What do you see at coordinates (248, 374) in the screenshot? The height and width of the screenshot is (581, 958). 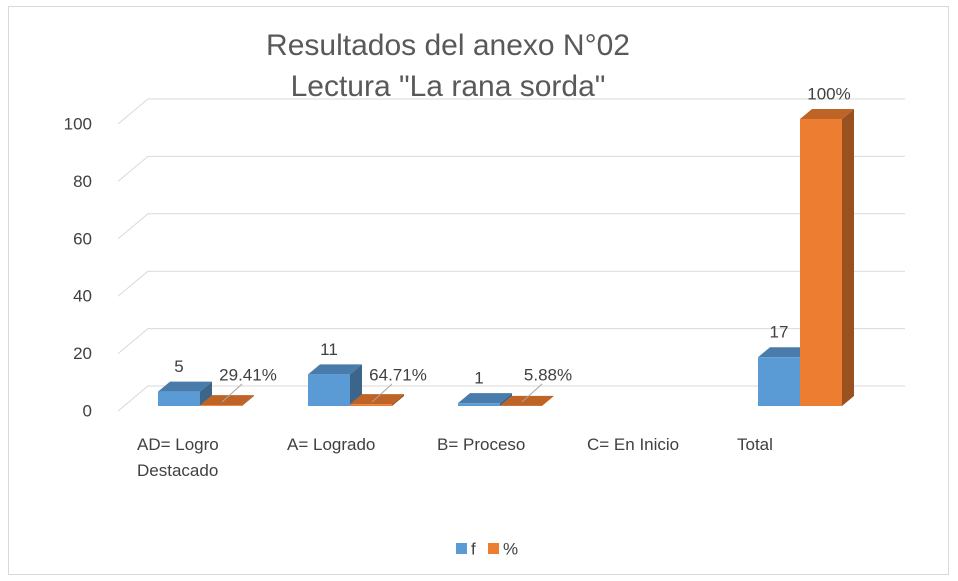 I see `data-label: 29.41%` at bounding box center [248, 374].